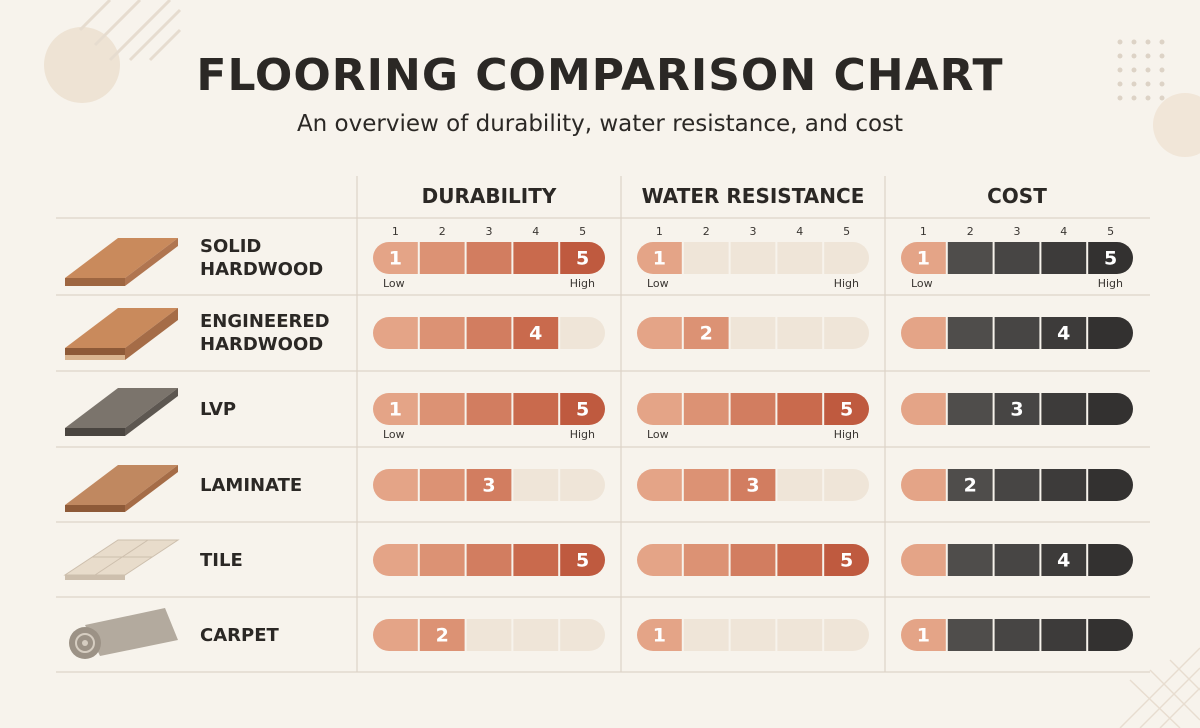  What do you see at coordinates (262, 258) in the screenshot?
I see `row-name: SOLID HARDWOOD` at bounding box center [262, 258].